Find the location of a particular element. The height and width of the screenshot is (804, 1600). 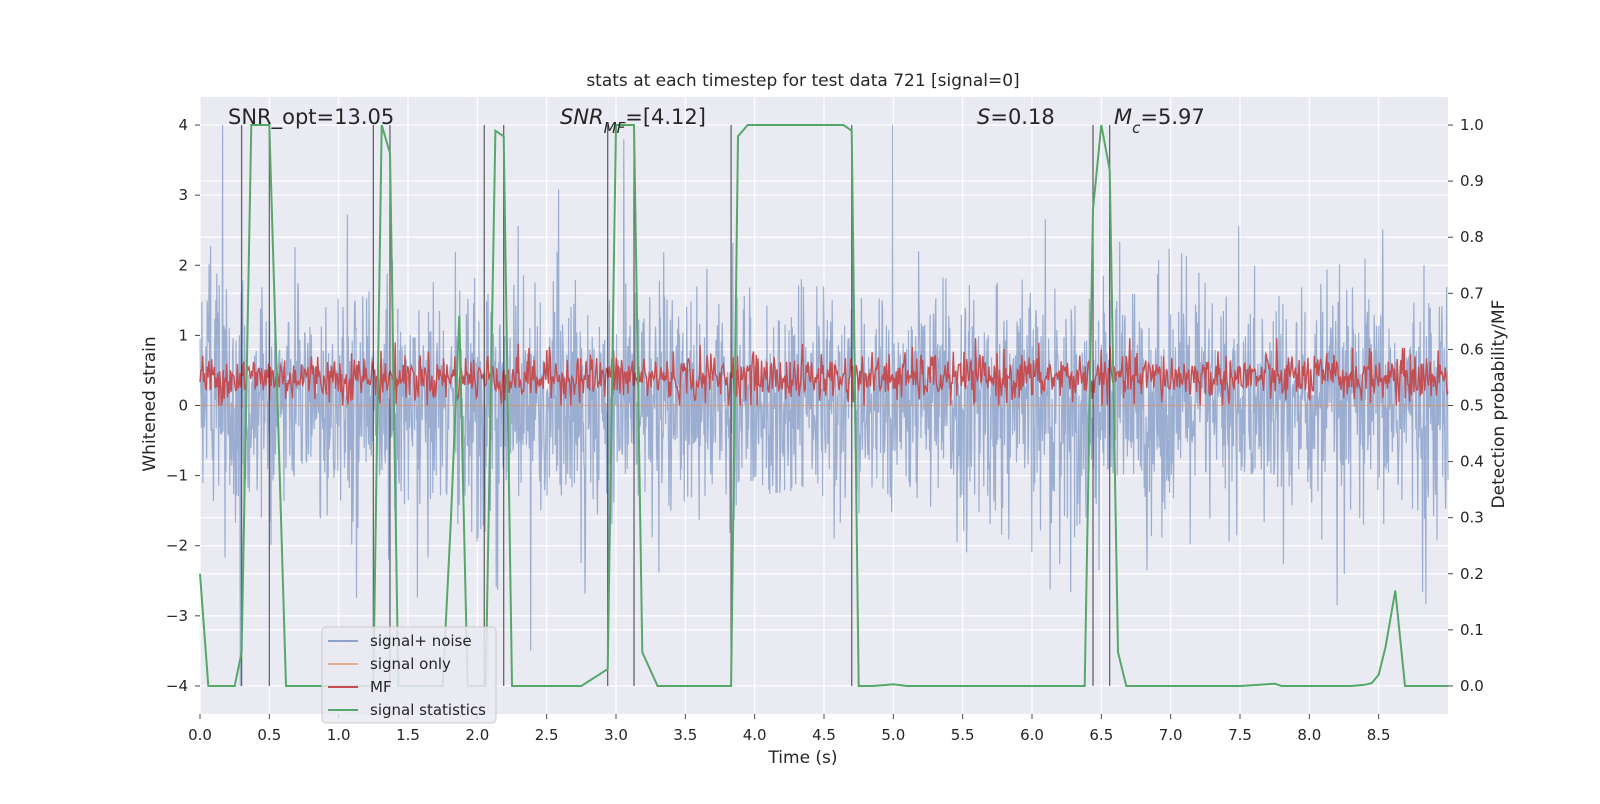

y-right-tick-label: 0.5 is located at coordinates (1472, 406).